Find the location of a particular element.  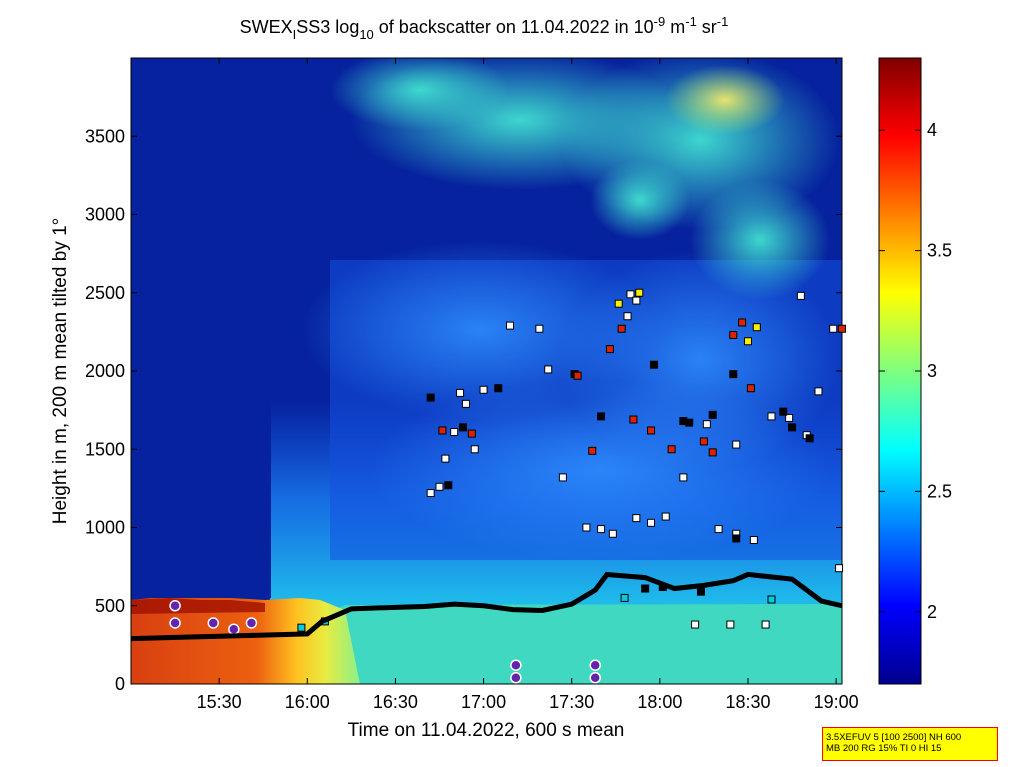

x-tick-label: 17:30 is located at coordinates (571, 702).